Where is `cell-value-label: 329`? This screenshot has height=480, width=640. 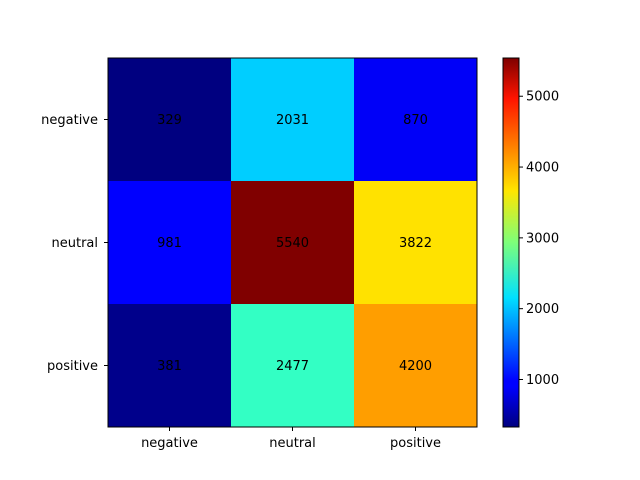
cell-value-label: 329 is located at coordinates (169, 120).